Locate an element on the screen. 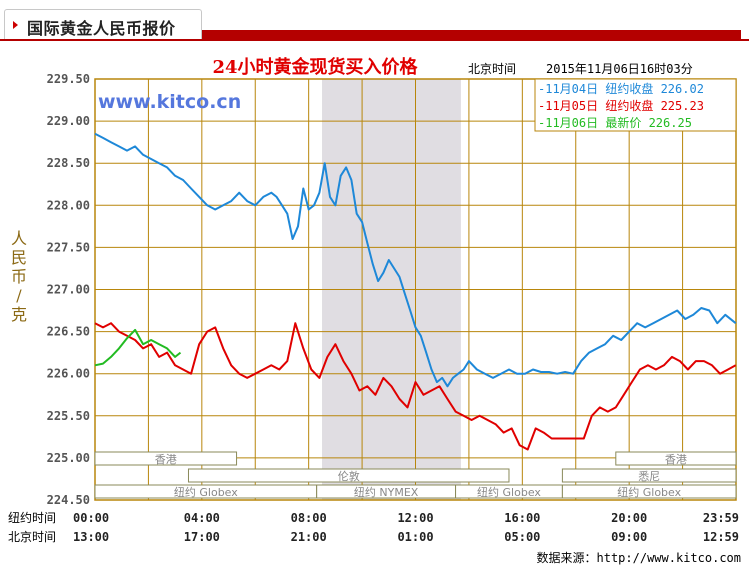  y-tick-label: 227.00 is located at coordinates (68, 290).